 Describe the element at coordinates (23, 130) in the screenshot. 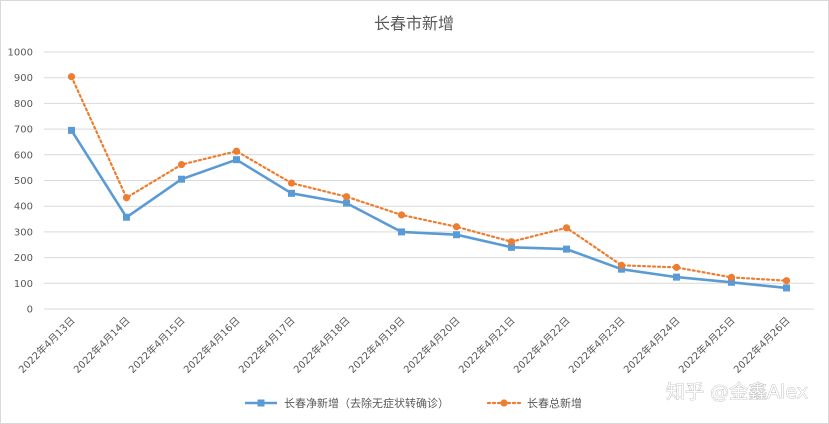

I see `y-tick-label: 700` at that location.